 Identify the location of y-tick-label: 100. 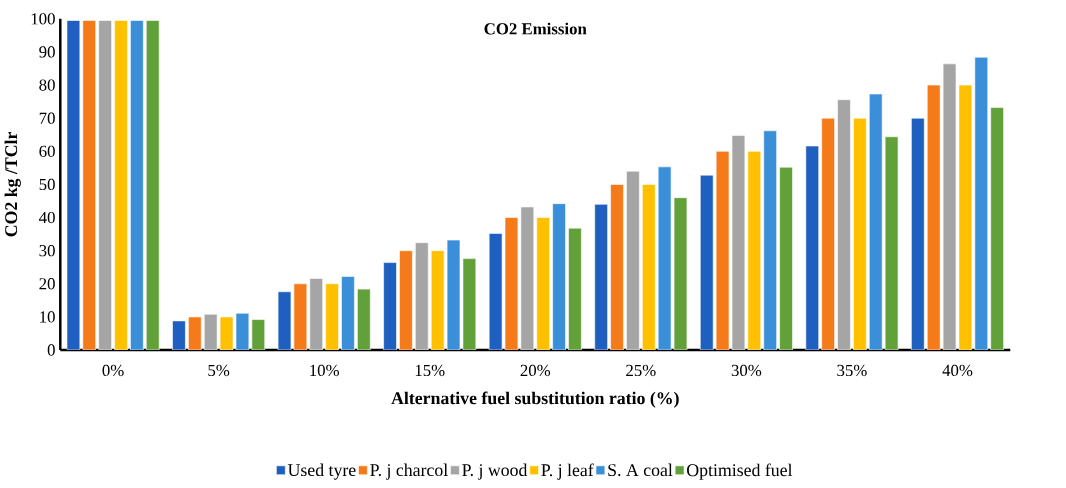
(43, 19).